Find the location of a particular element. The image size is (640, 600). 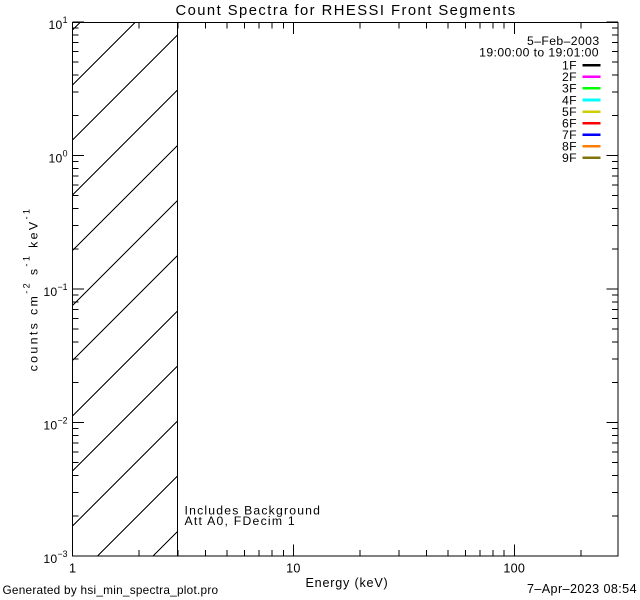

svg-text: 3F is located at coordinates (569, 89).